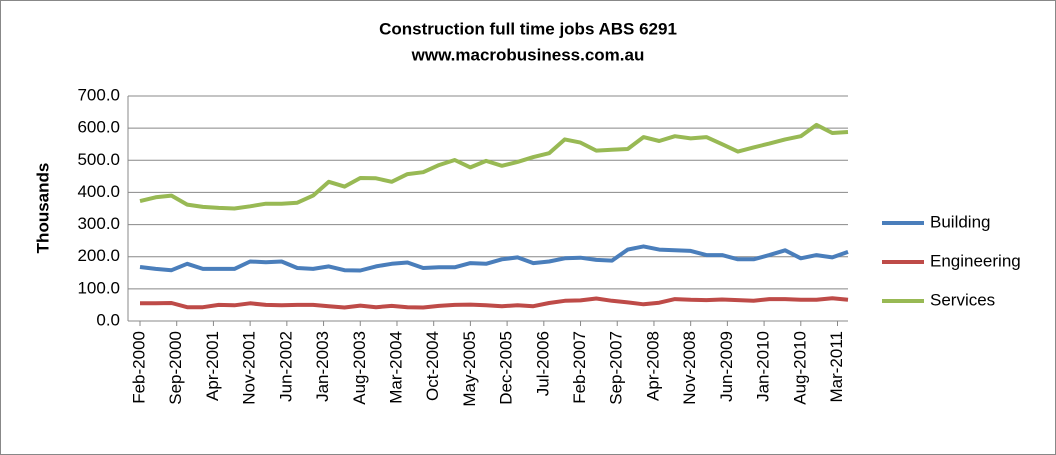 Image resolution: width=1056 pixels, height=455 pixels. What do you see at coordinates (579, 367) in the screenshot?
I see `x-tick-label: Feb-2007` at bounding box center [579, 367].